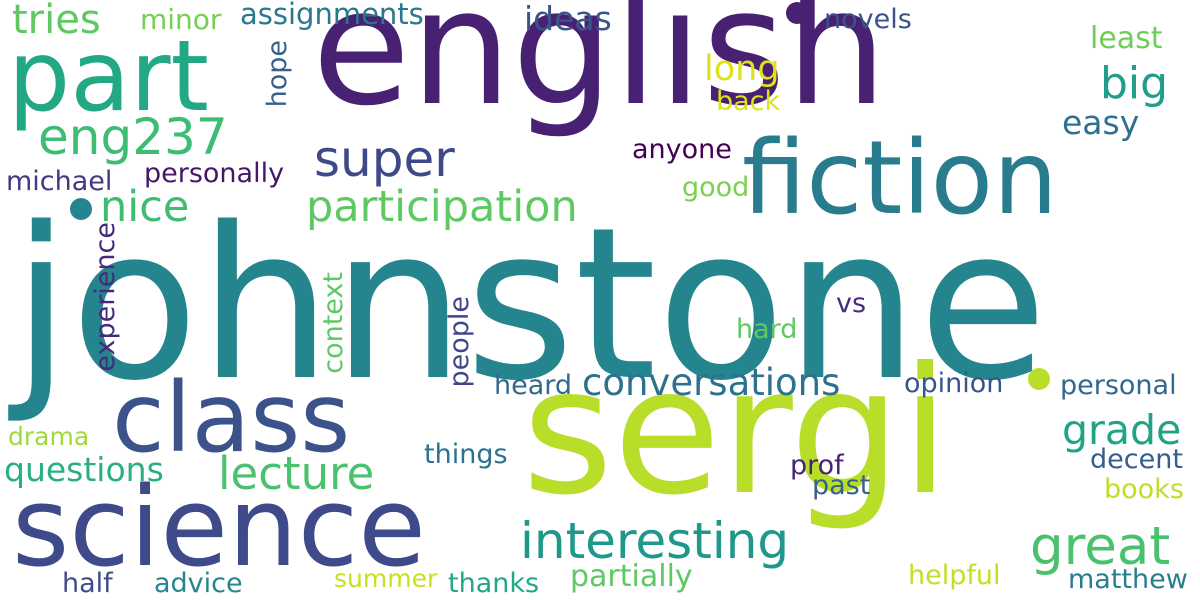 The height and width of the screenshot is (600, 1200). Describe the element at coordinates (716, 187) in the screenshot. I see `word-good: good` at that location.